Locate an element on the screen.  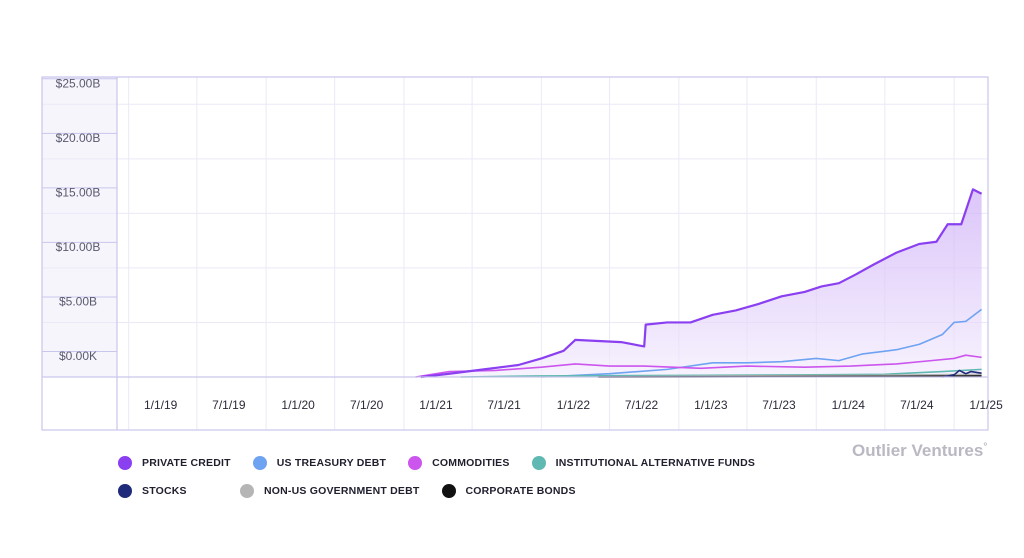
legend-item-us-treasury-debt: US TREASURY DEBT is located at coordinates (319, 463).